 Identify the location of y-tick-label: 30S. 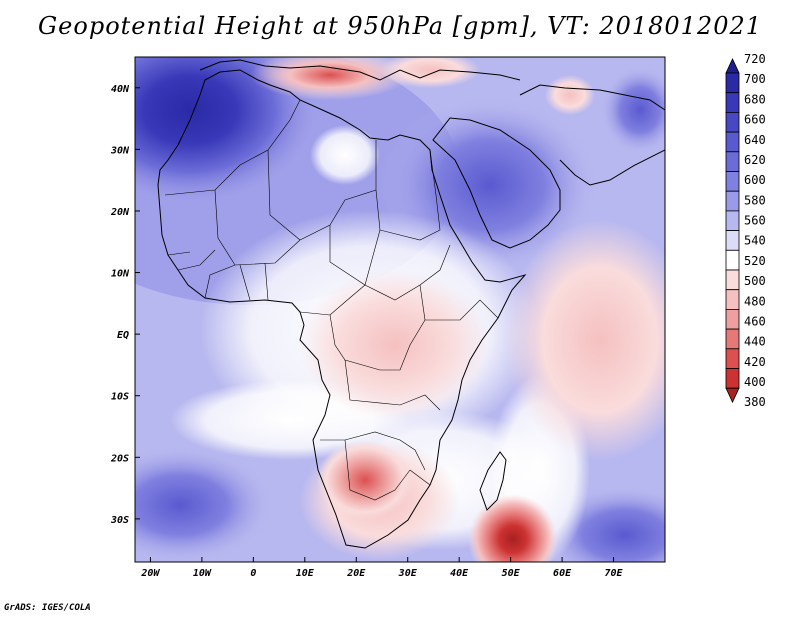
(119, 520).